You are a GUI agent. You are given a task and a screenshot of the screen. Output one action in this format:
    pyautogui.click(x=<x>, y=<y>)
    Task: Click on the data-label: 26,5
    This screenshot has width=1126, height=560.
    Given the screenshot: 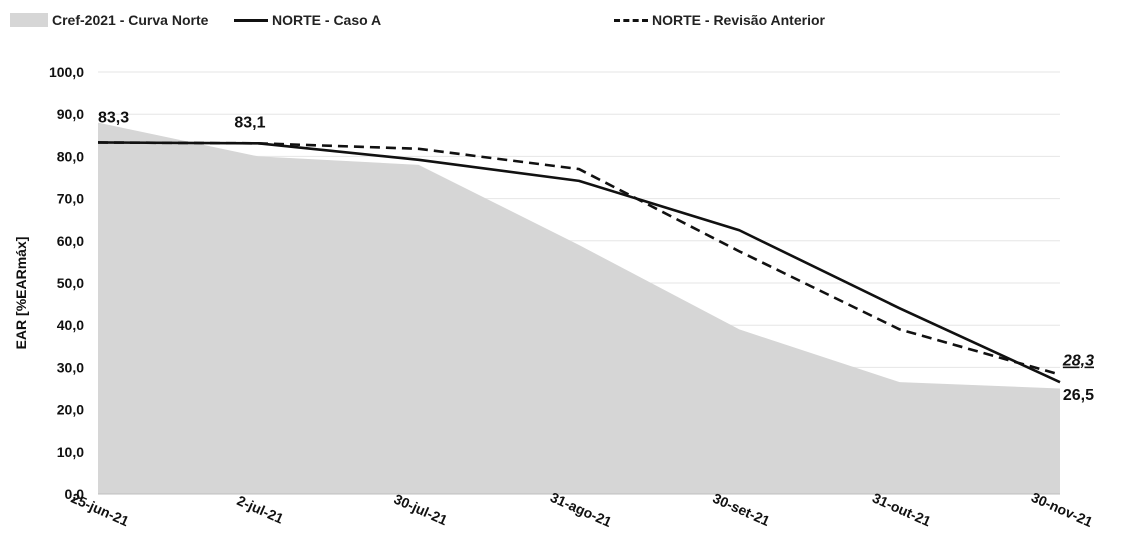 What is the action you would take?
    pyautogui.click(x=1078, y=395)
    